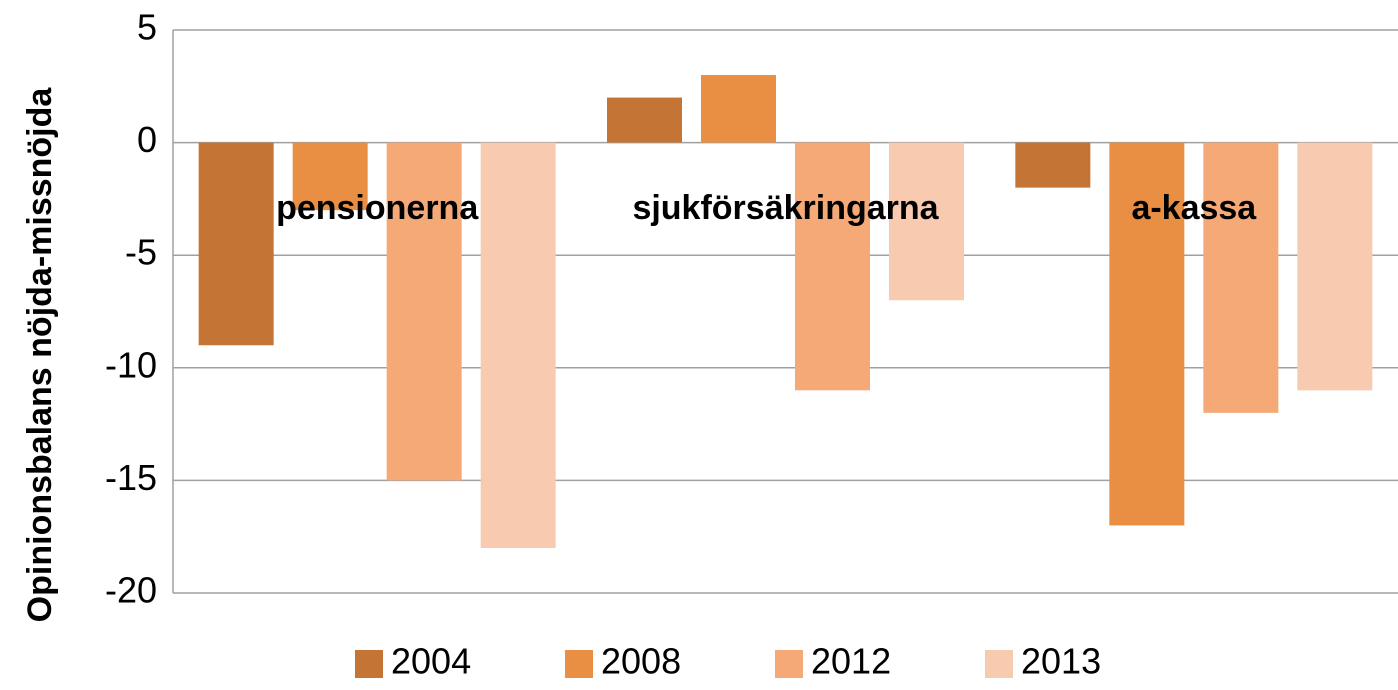  What do you see at coordinates (851, 661) in the screenshot?
I see `legend-label: 2012` at bounding box center [851, 661].